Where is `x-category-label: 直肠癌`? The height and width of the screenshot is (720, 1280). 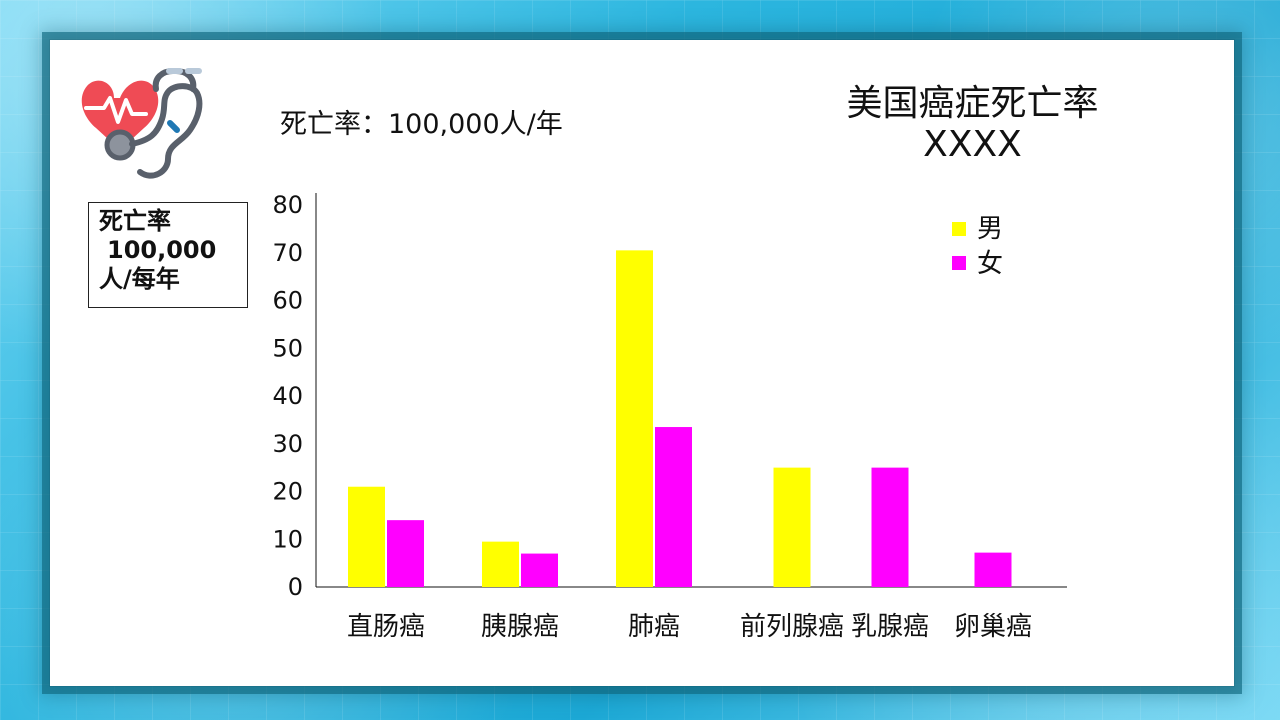
x-category-label: 直肠癌 is located at coordinates (386, 627).